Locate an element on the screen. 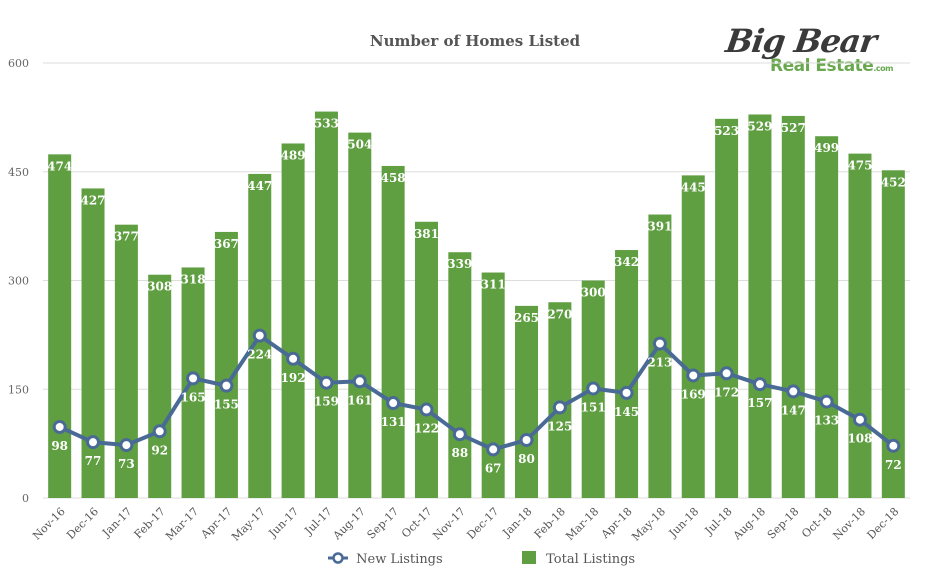 The image size is (931, 583). point-value-label: 67 is located at coordinates (493, 468).